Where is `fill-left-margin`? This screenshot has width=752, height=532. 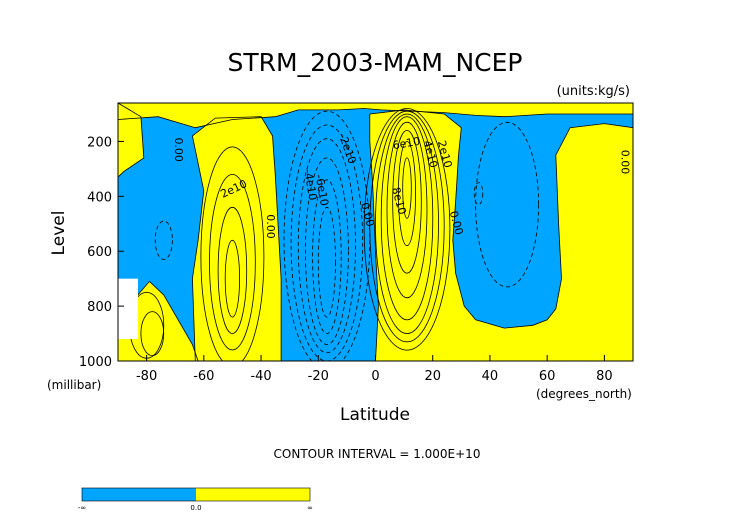 fill-left-margin is located at coordinates (131, 140).